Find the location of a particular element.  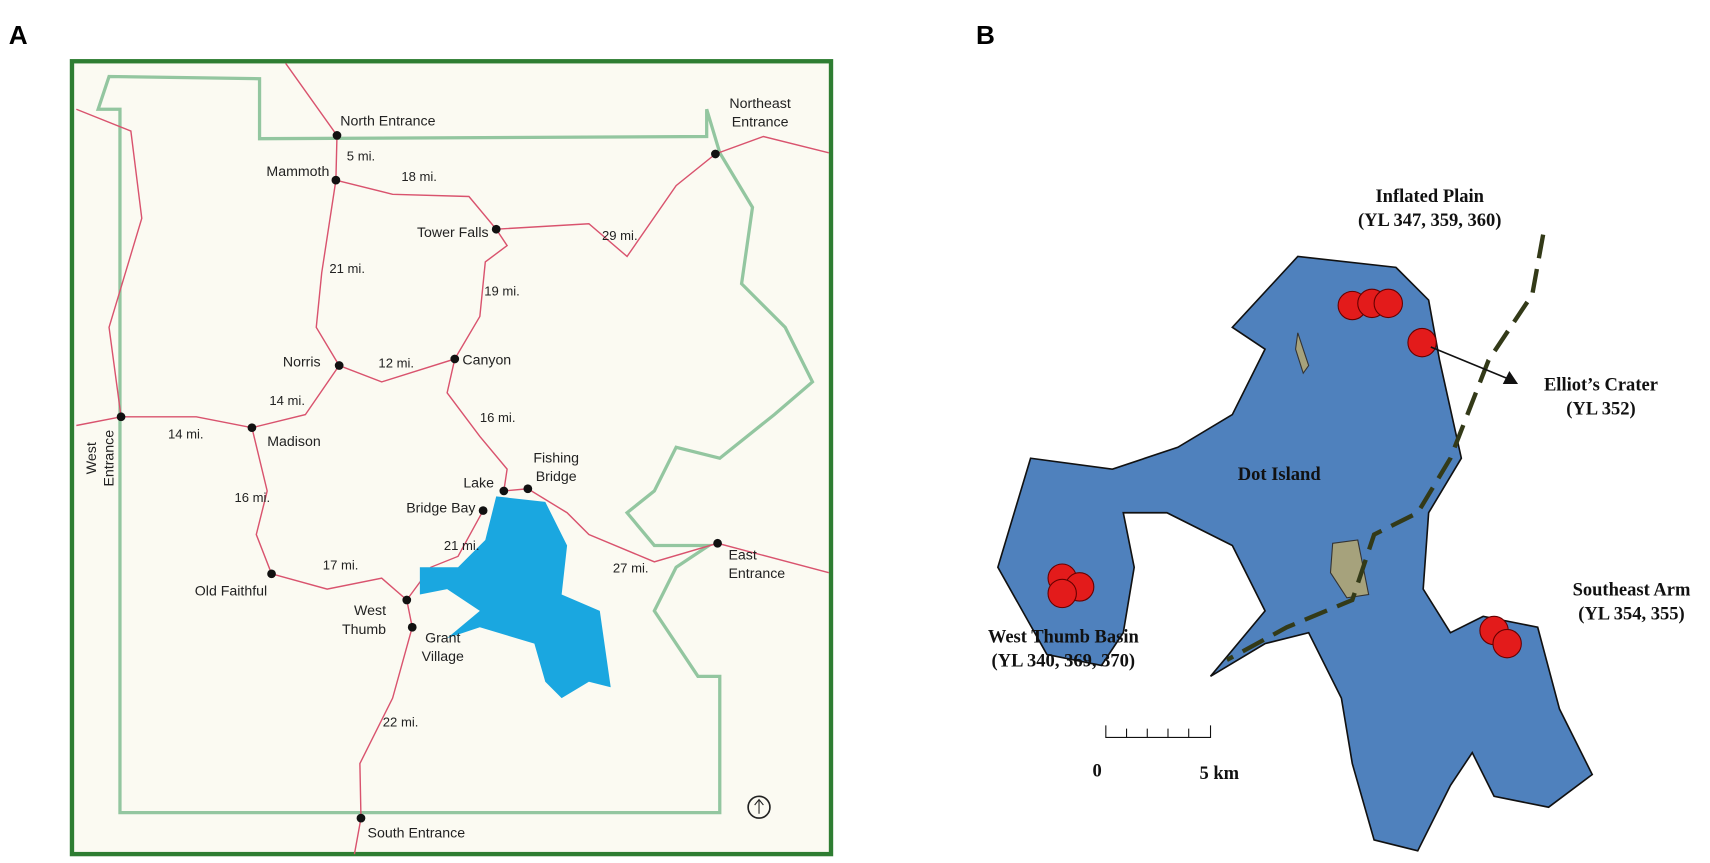

place-label: Old Faithful is located at coordinates (231, 592).